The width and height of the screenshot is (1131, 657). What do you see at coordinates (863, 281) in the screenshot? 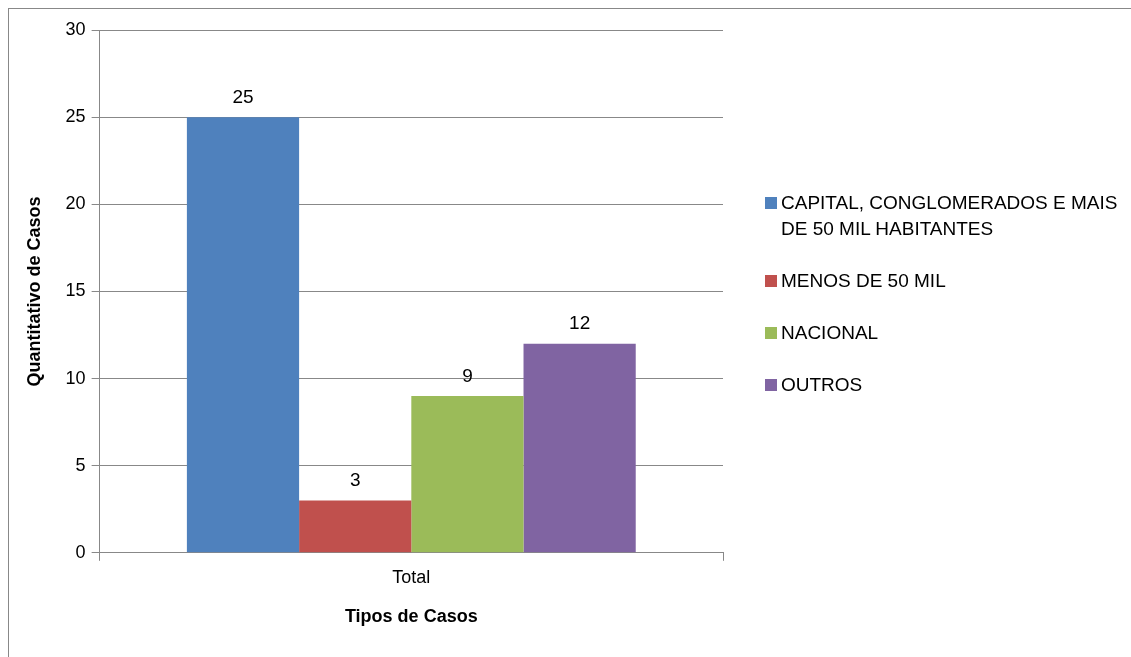
I see `legend-label: MENOS DE 50 MIL` at bounding box center [863, 281].